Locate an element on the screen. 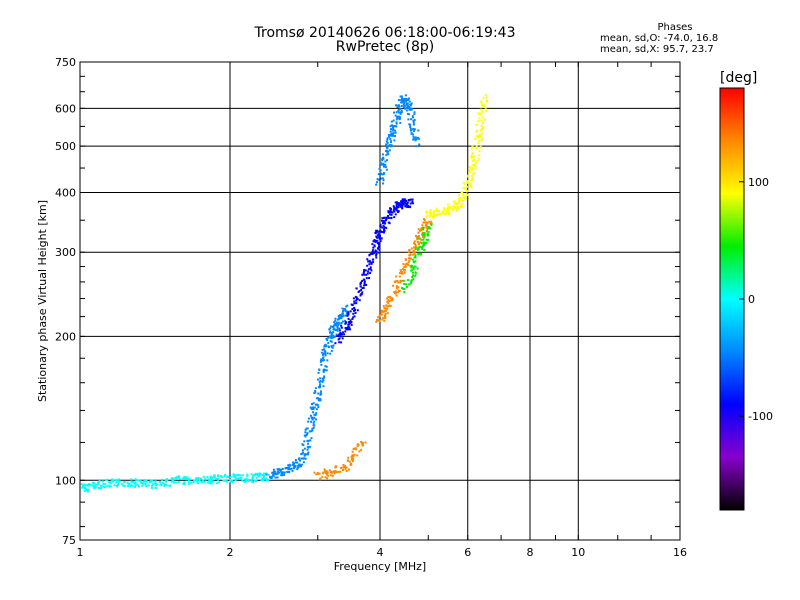 This screenshot has height=600, width=800. colorbar-tick-label: 0 is located at coordinates (751, 299).